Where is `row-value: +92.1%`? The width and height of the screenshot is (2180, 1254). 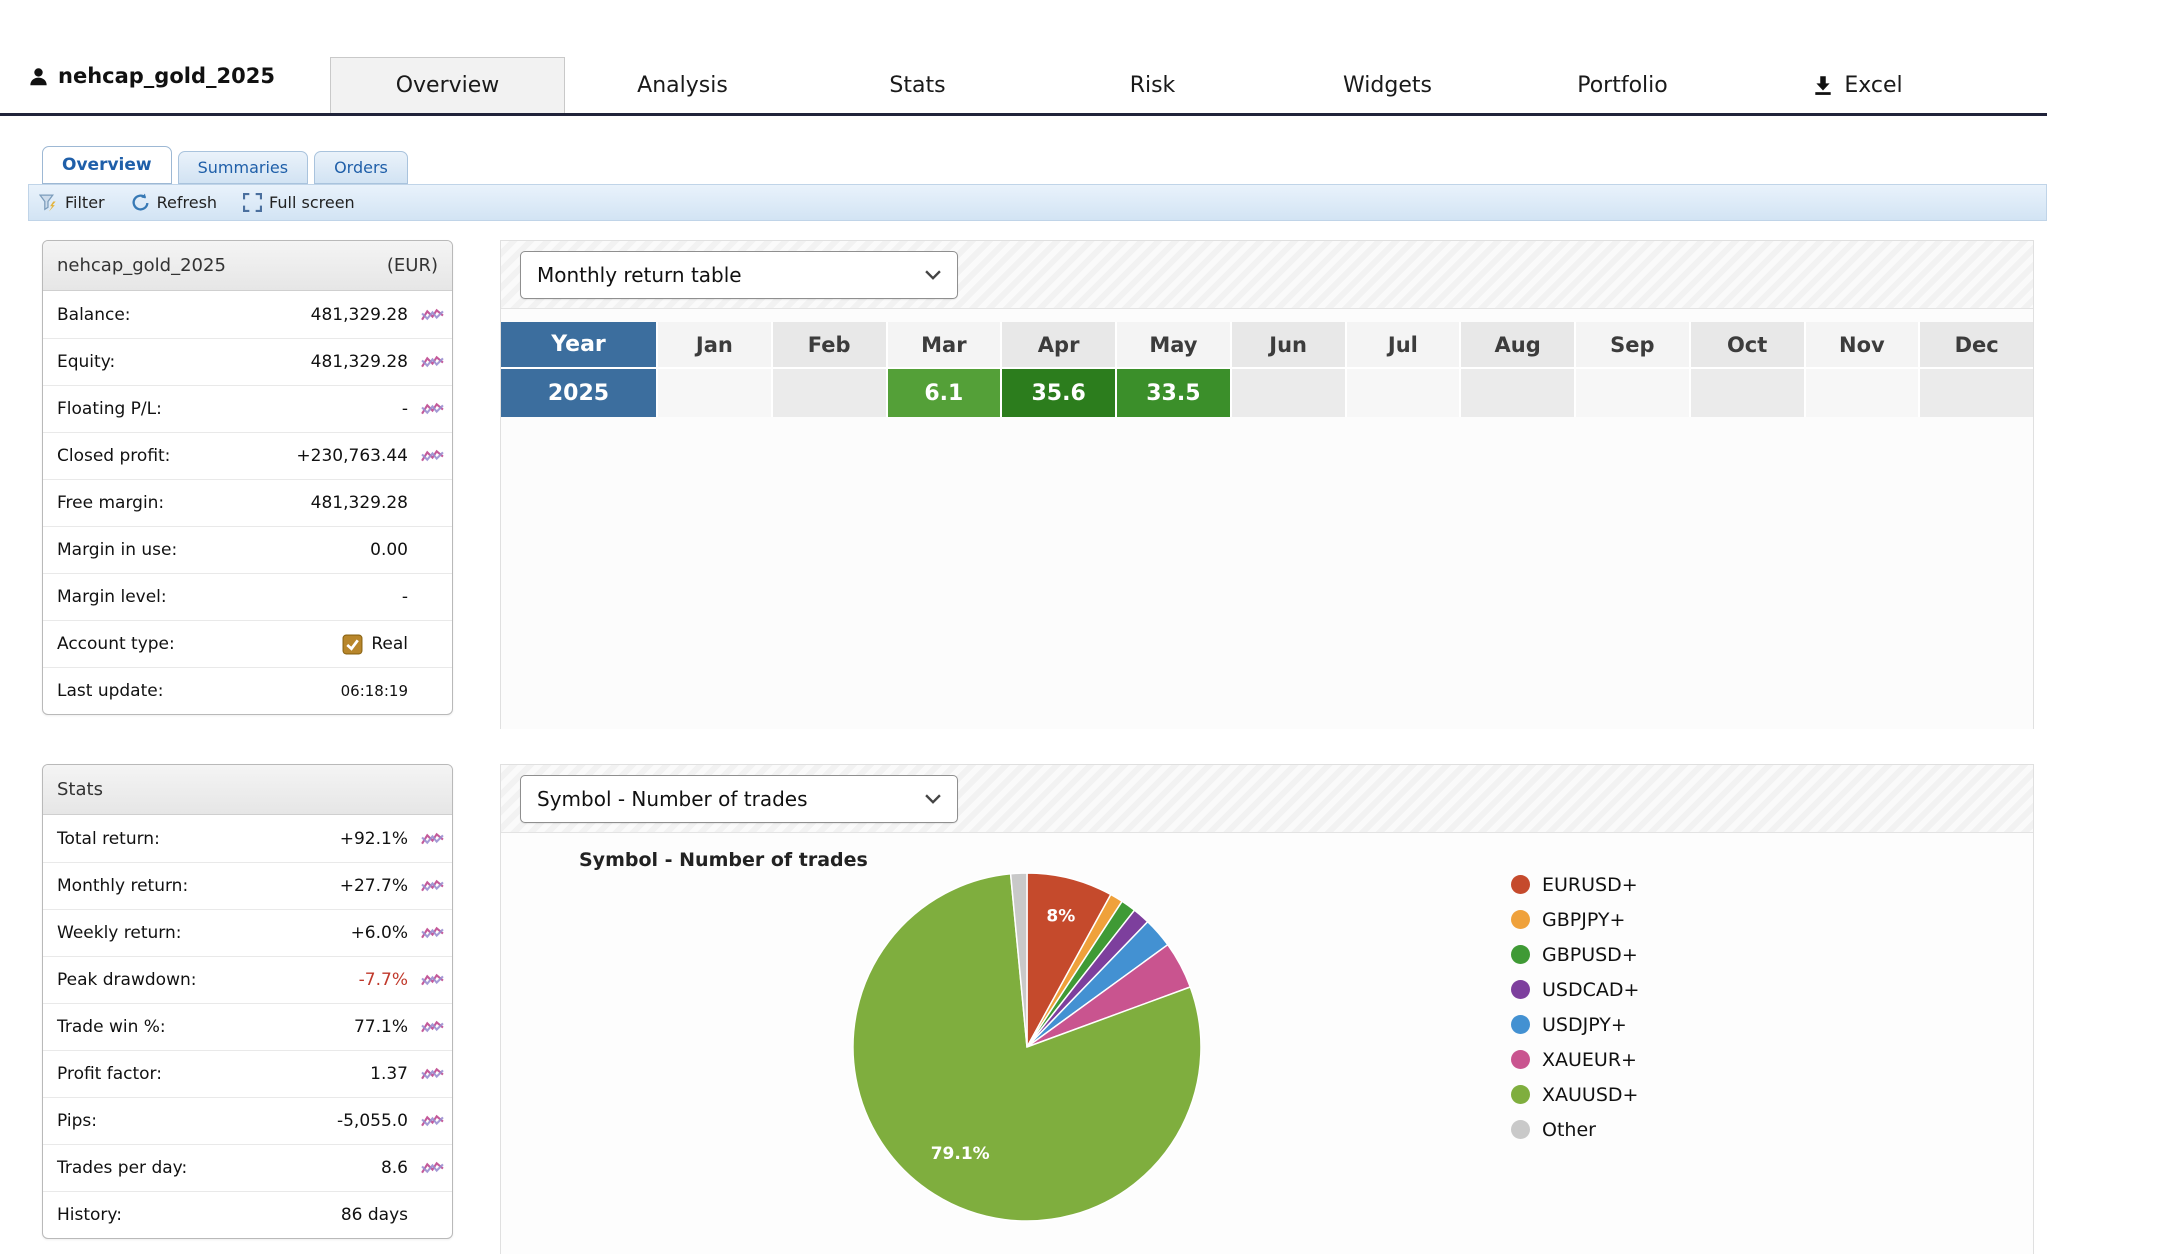
row-value: +92.1% is located at coordinates (373, 838).